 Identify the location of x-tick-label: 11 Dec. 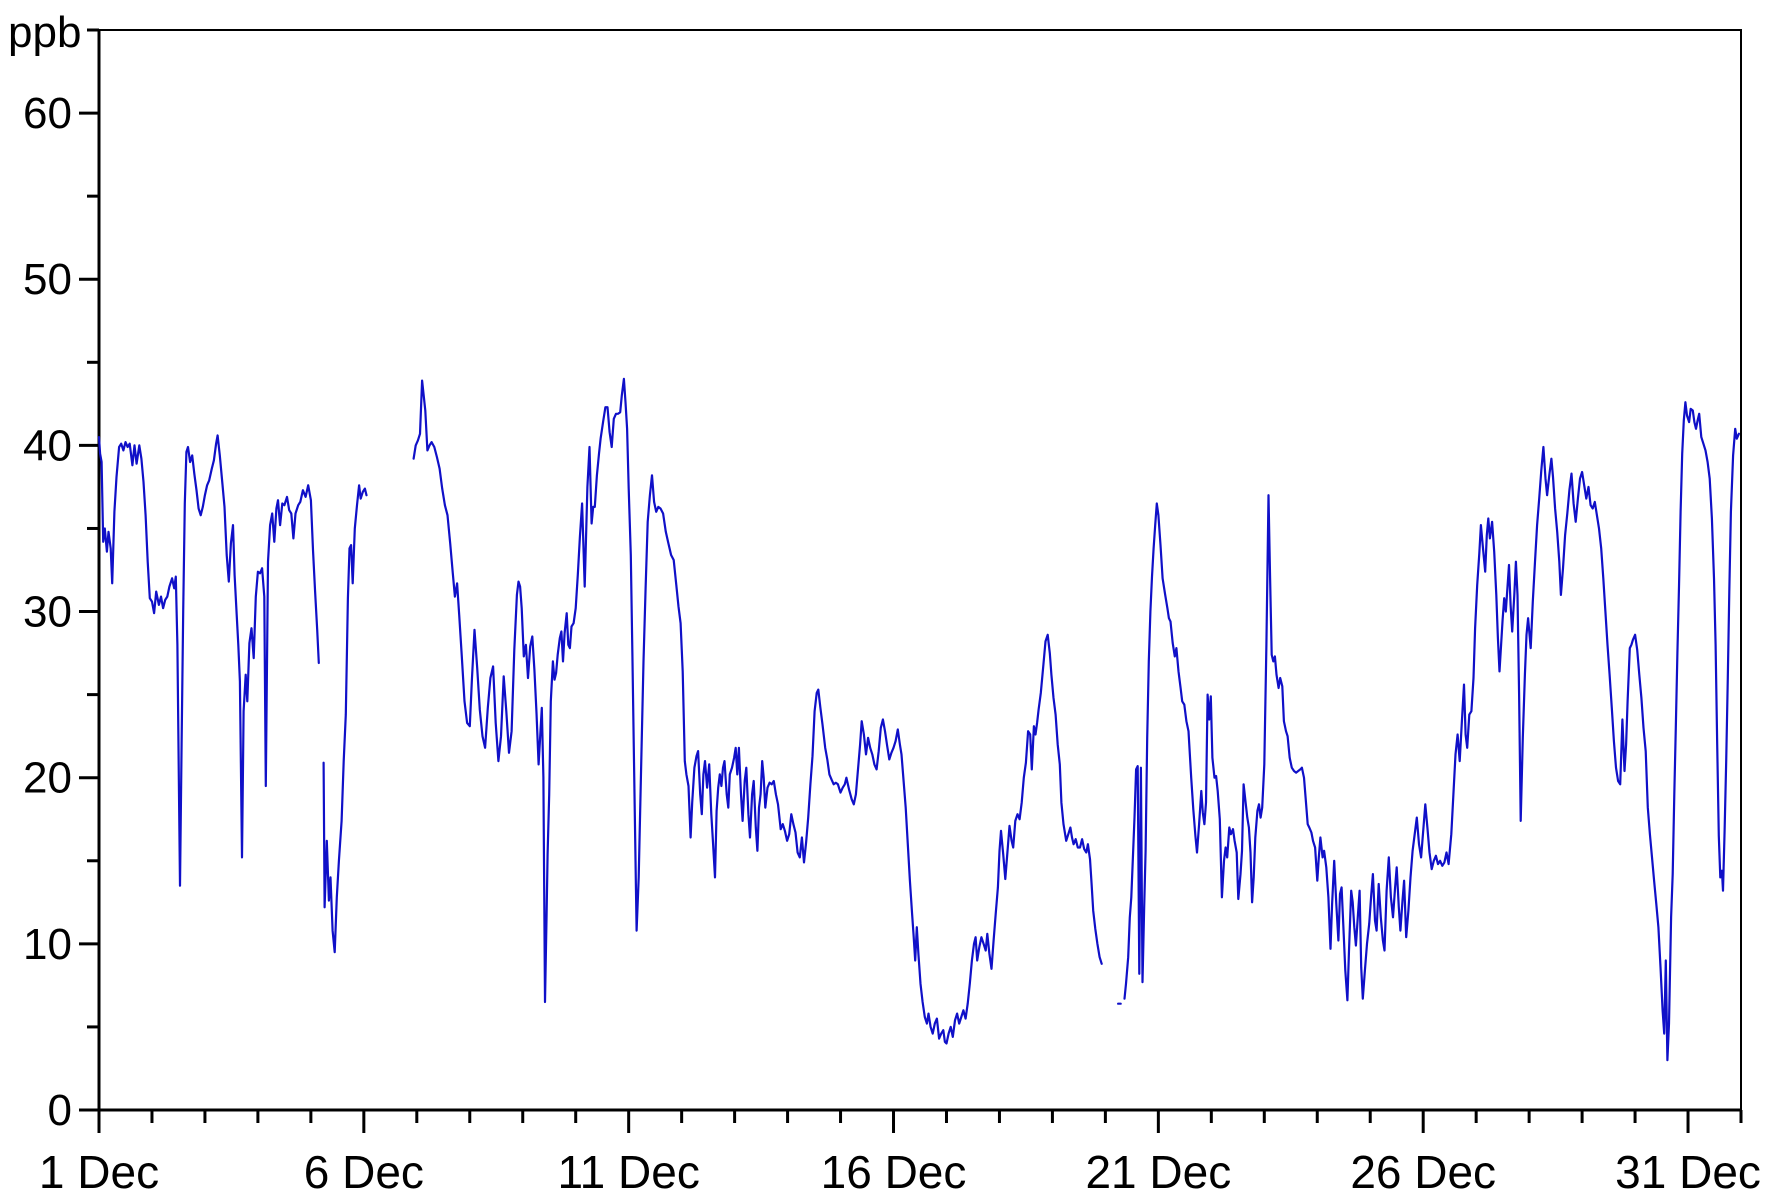
(629, 1172).